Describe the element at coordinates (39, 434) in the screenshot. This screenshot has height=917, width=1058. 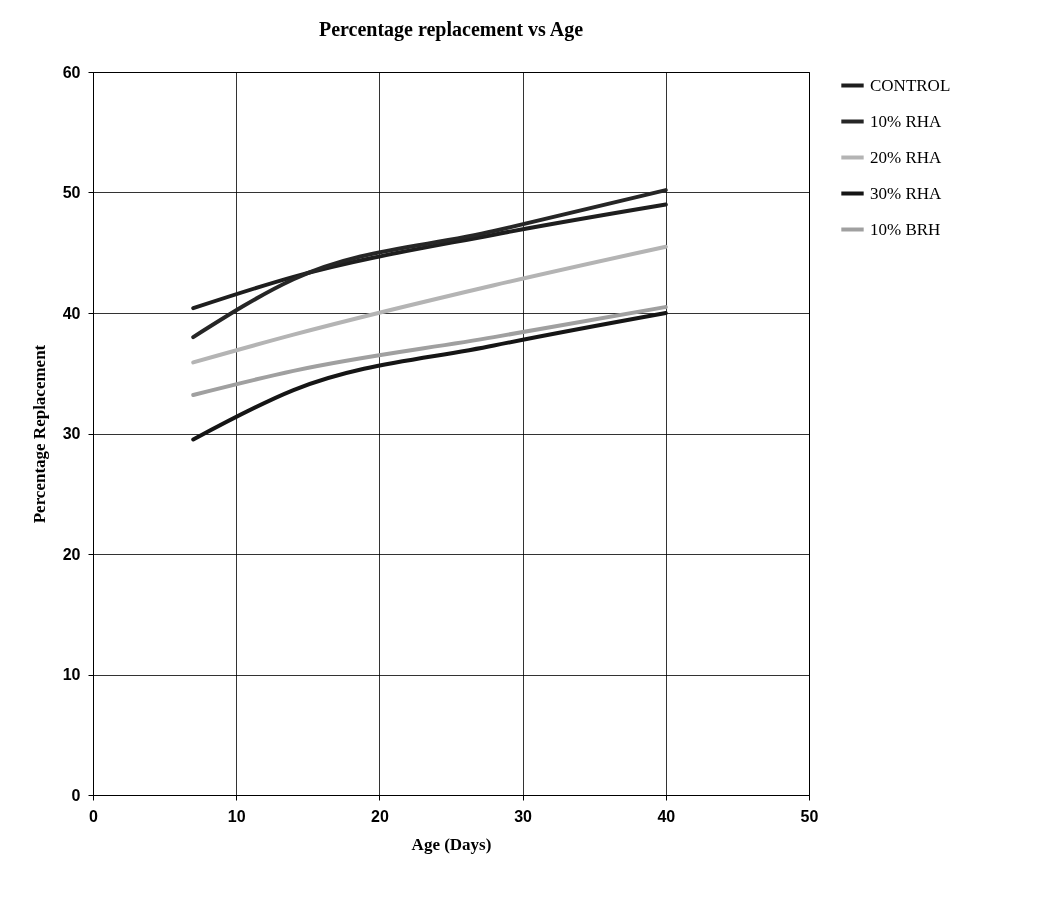
I see `y-axis-title: Percentage Replacement` at that location.